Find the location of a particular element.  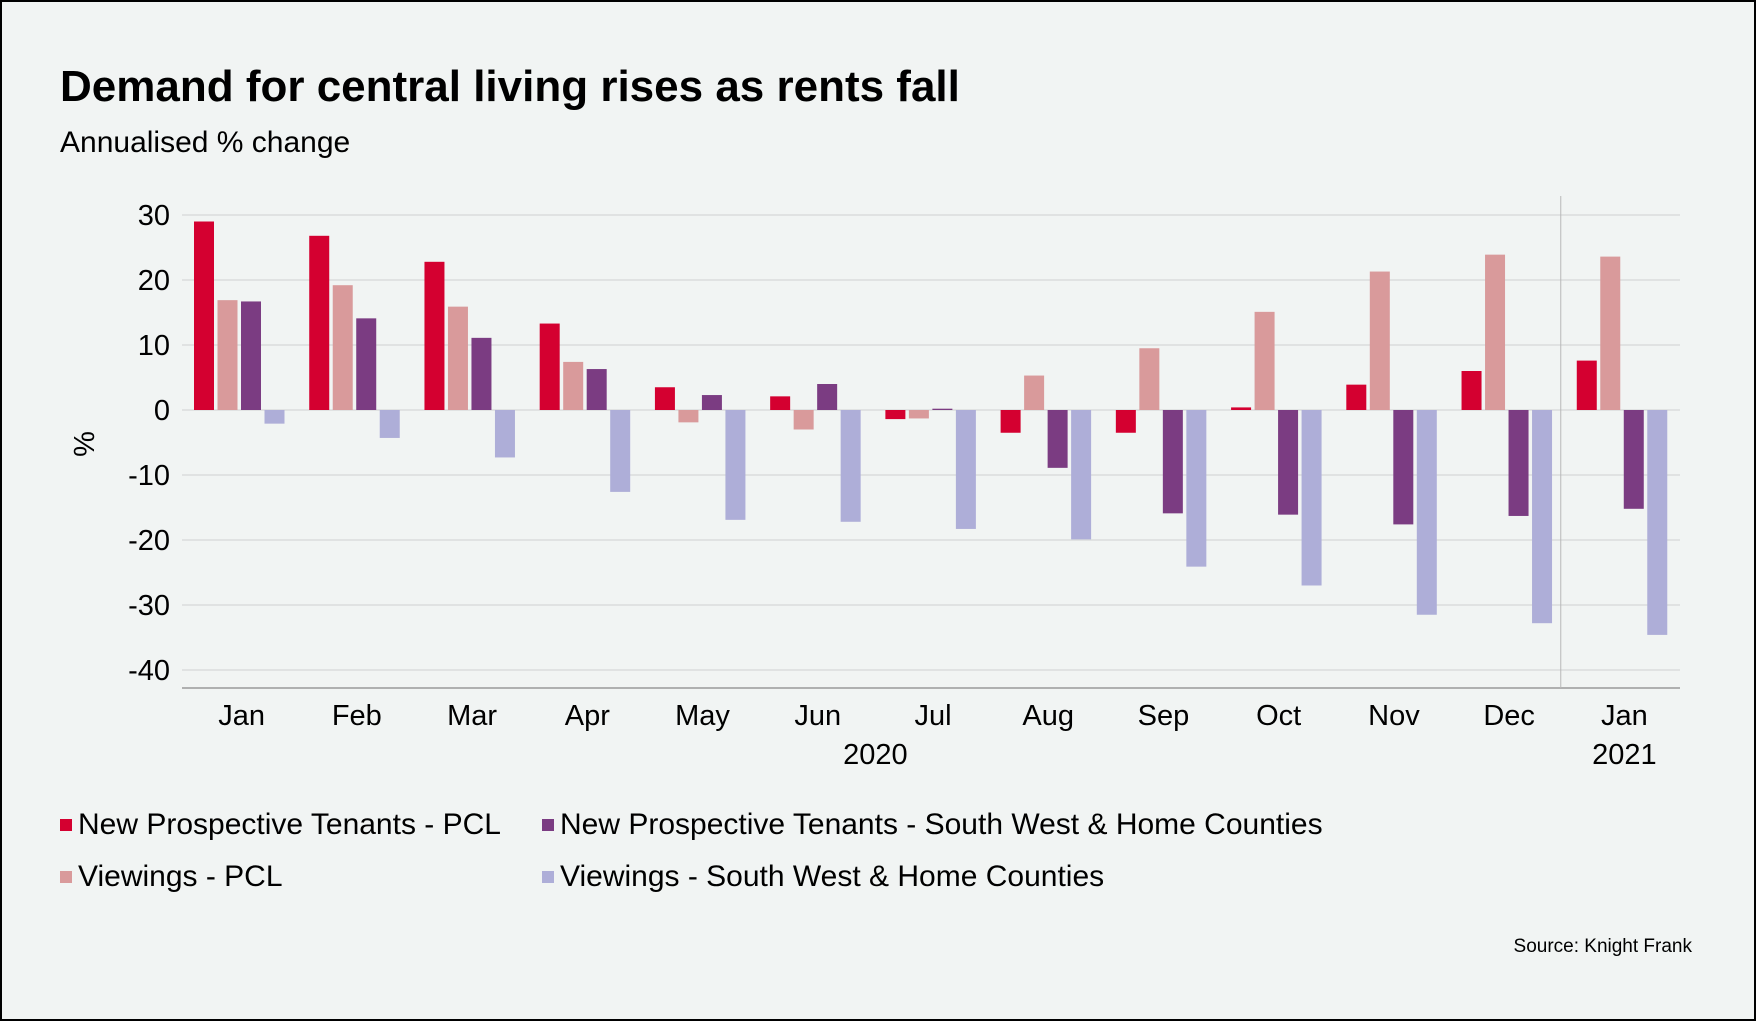

legend-item-npt-pcl: New Prospective Tenants - PCL is located at coordinates (280, 825).